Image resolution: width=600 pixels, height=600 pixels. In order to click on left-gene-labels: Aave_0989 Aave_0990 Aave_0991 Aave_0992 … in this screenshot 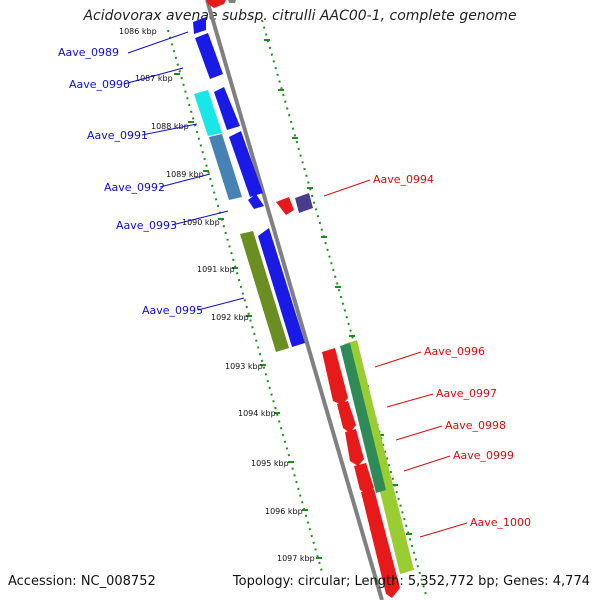, I will do `click(130, 181)`.